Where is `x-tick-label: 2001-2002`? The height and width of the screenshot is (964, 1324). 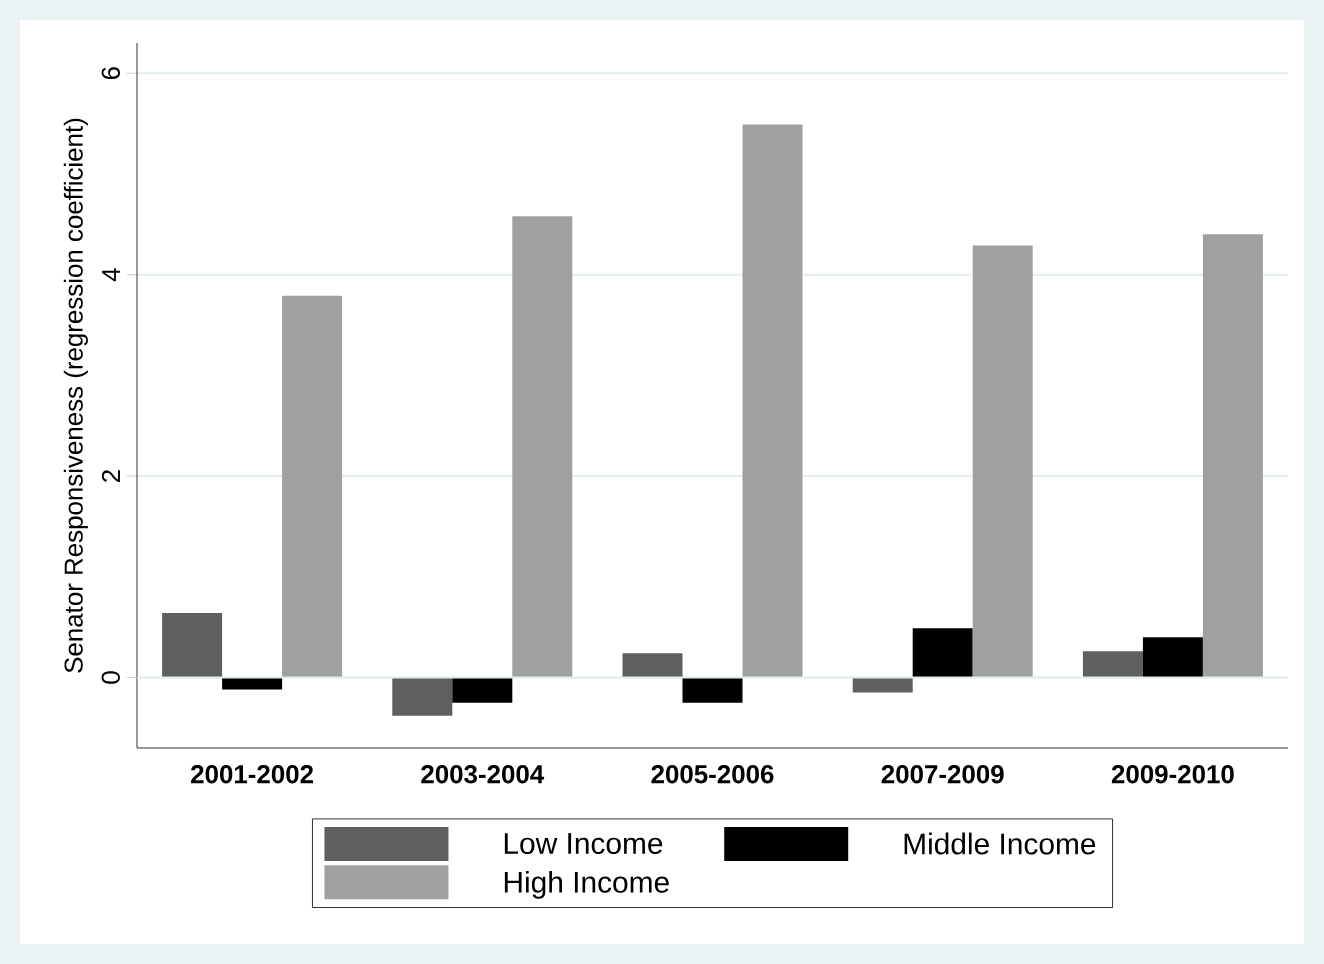
x-tick-label: 2001-2002 is located at coordinates (252, 774).